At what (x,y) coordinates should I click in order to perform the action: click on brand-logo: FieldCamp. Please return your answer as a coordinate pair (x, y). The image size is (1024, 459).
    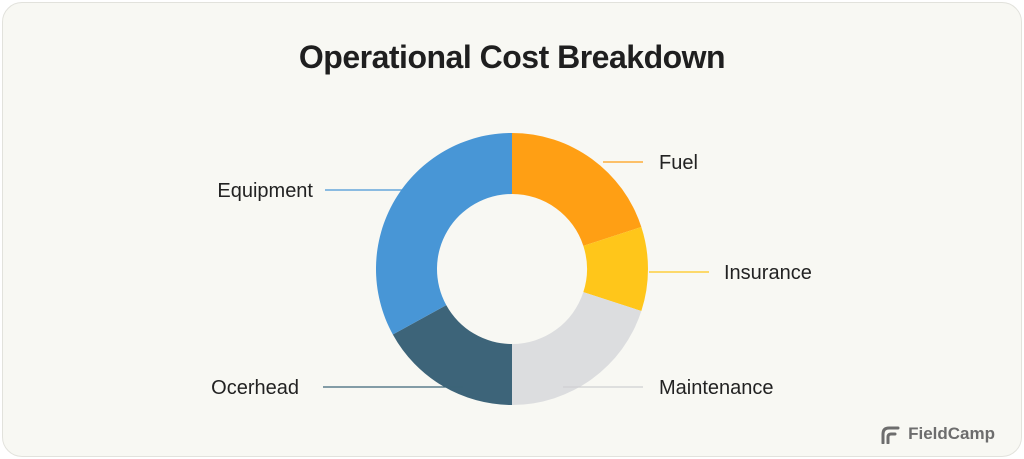
    Looking at the image, I should click on (937, 434).